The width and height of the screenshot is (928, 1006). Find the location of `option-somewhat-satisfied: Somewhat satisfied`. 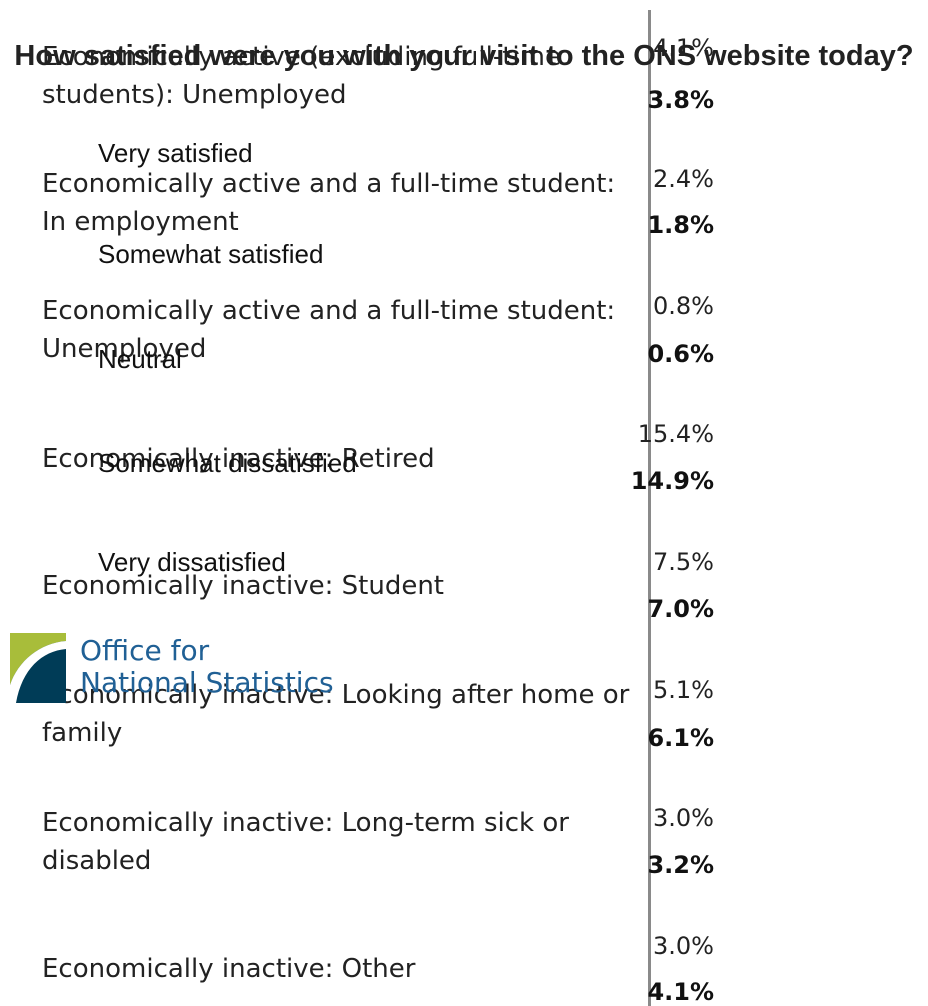

option-somewhat-satisfied: Somewhat satisfied is located at coordinates (211, 254).